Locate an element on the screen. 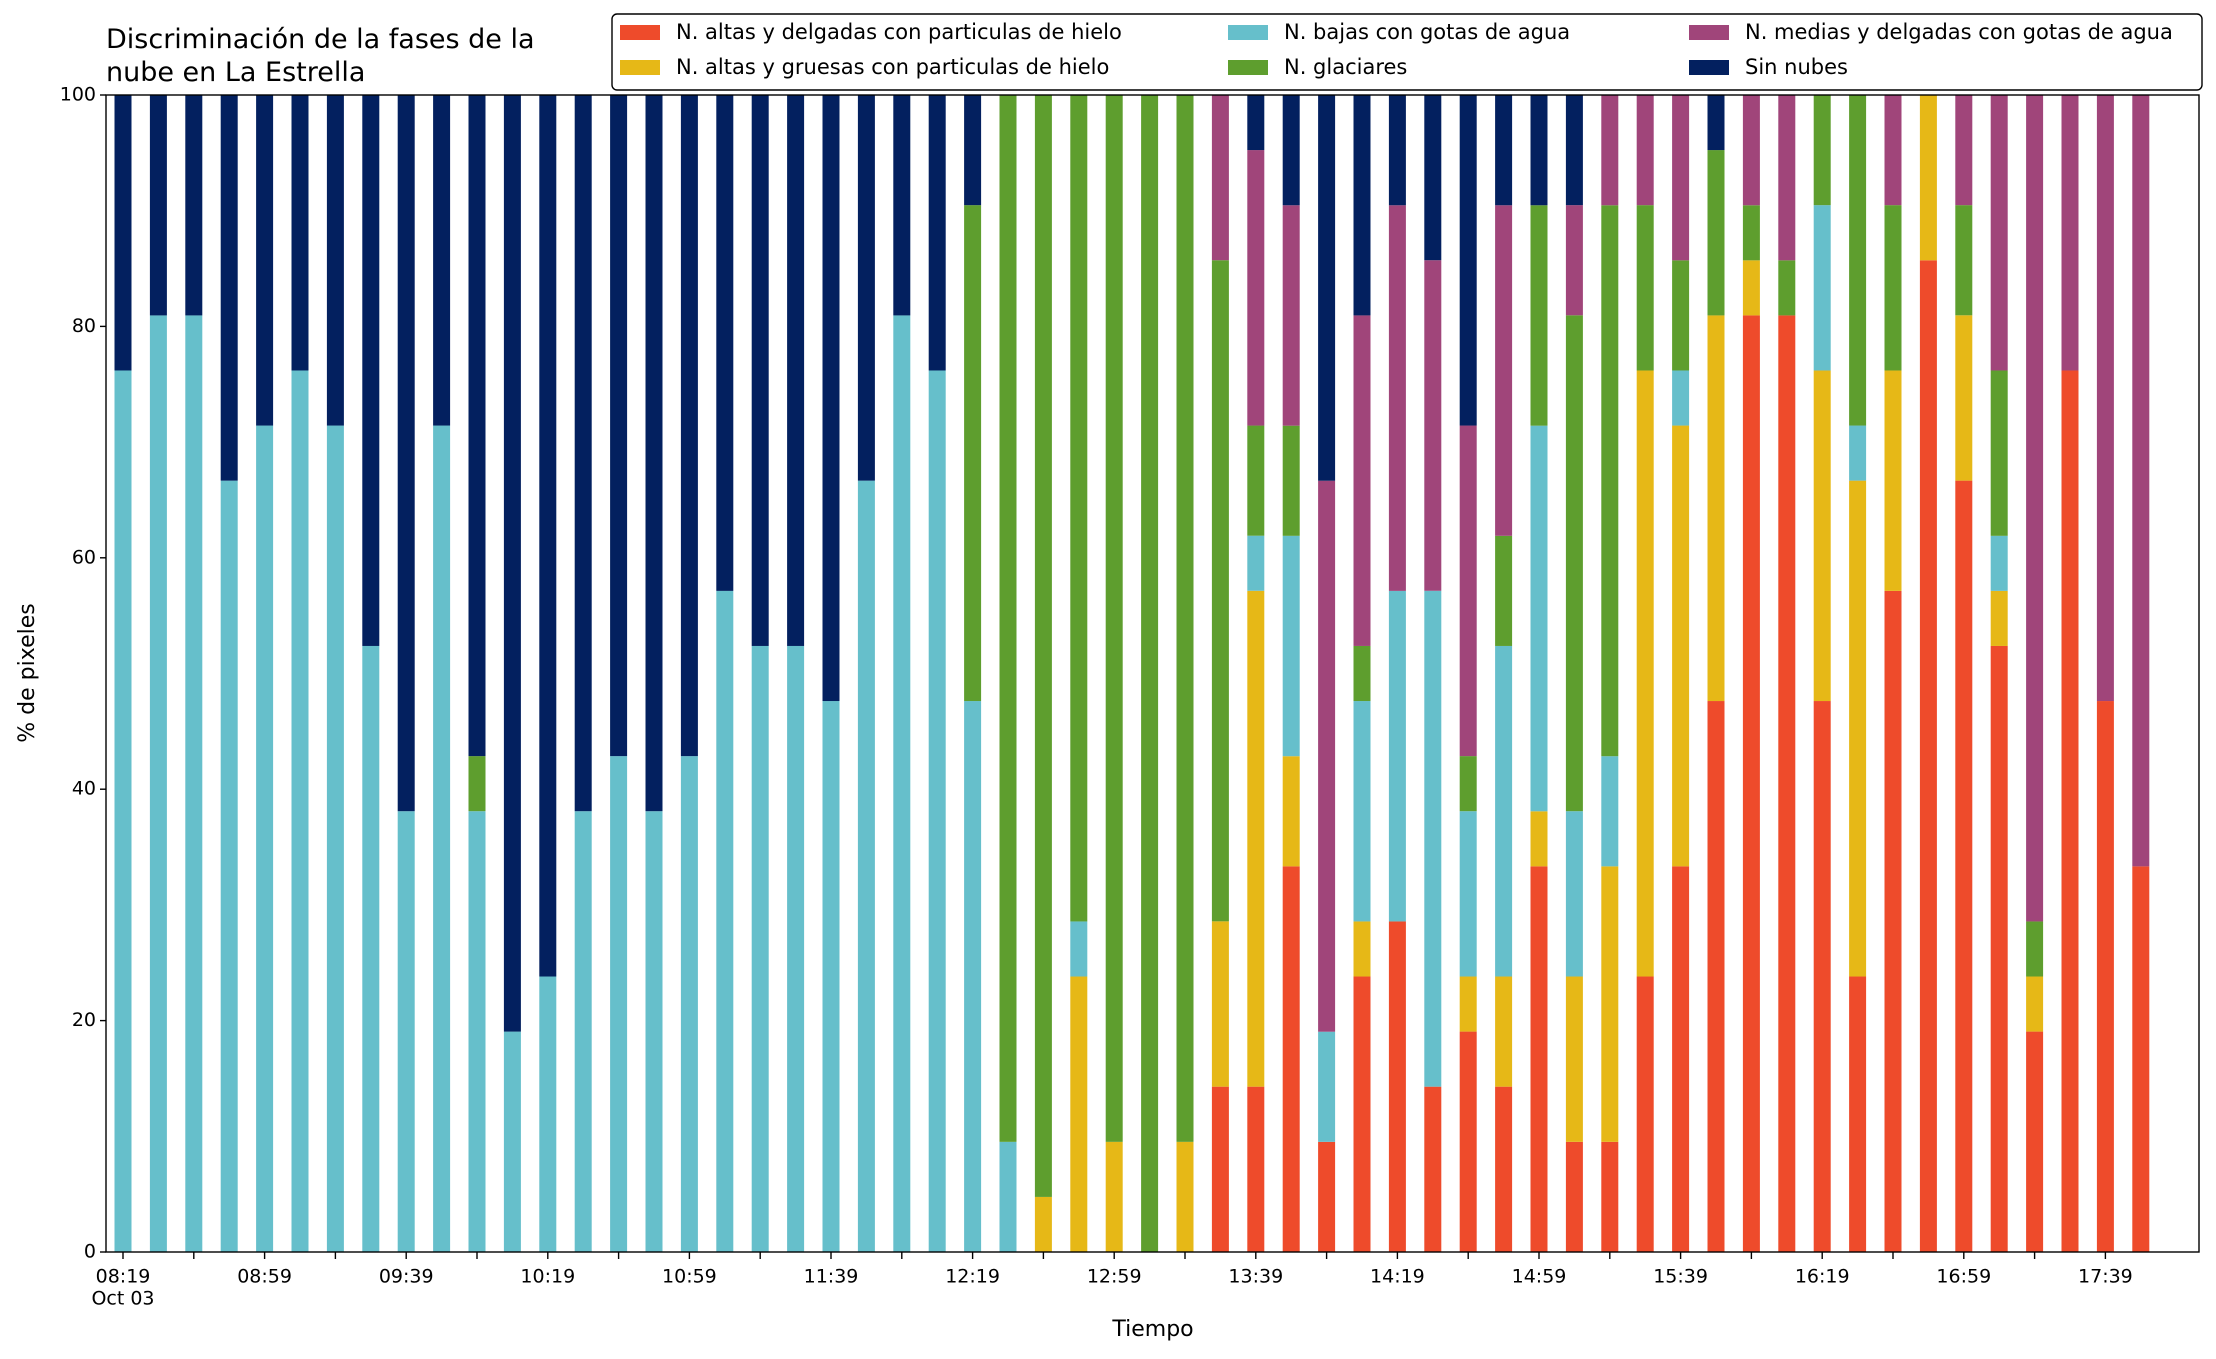  legend-box is located at coordinates (1407, 52).